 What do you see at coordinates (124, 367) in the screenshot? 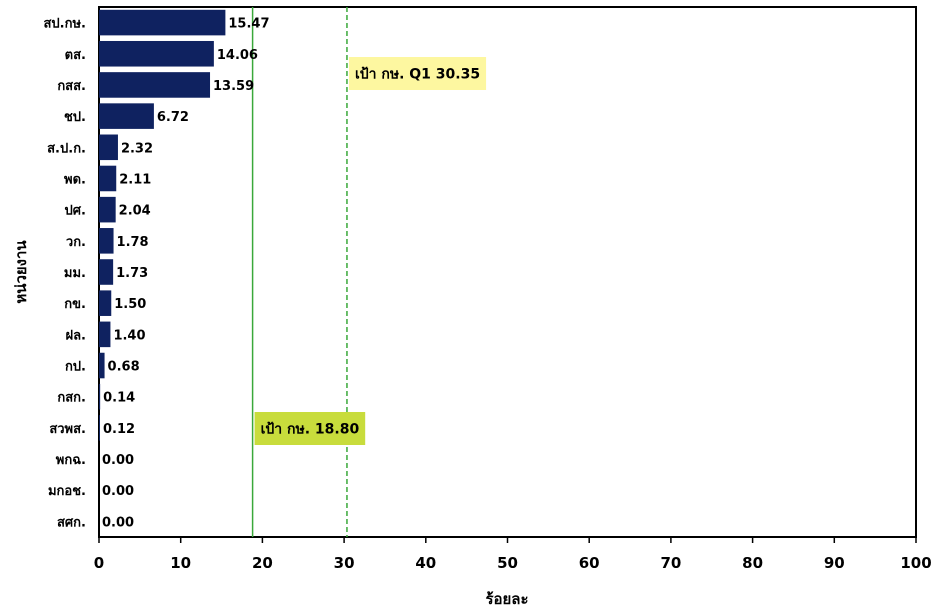
I see `data-label: 0.68` at bounding box center [124, 367].